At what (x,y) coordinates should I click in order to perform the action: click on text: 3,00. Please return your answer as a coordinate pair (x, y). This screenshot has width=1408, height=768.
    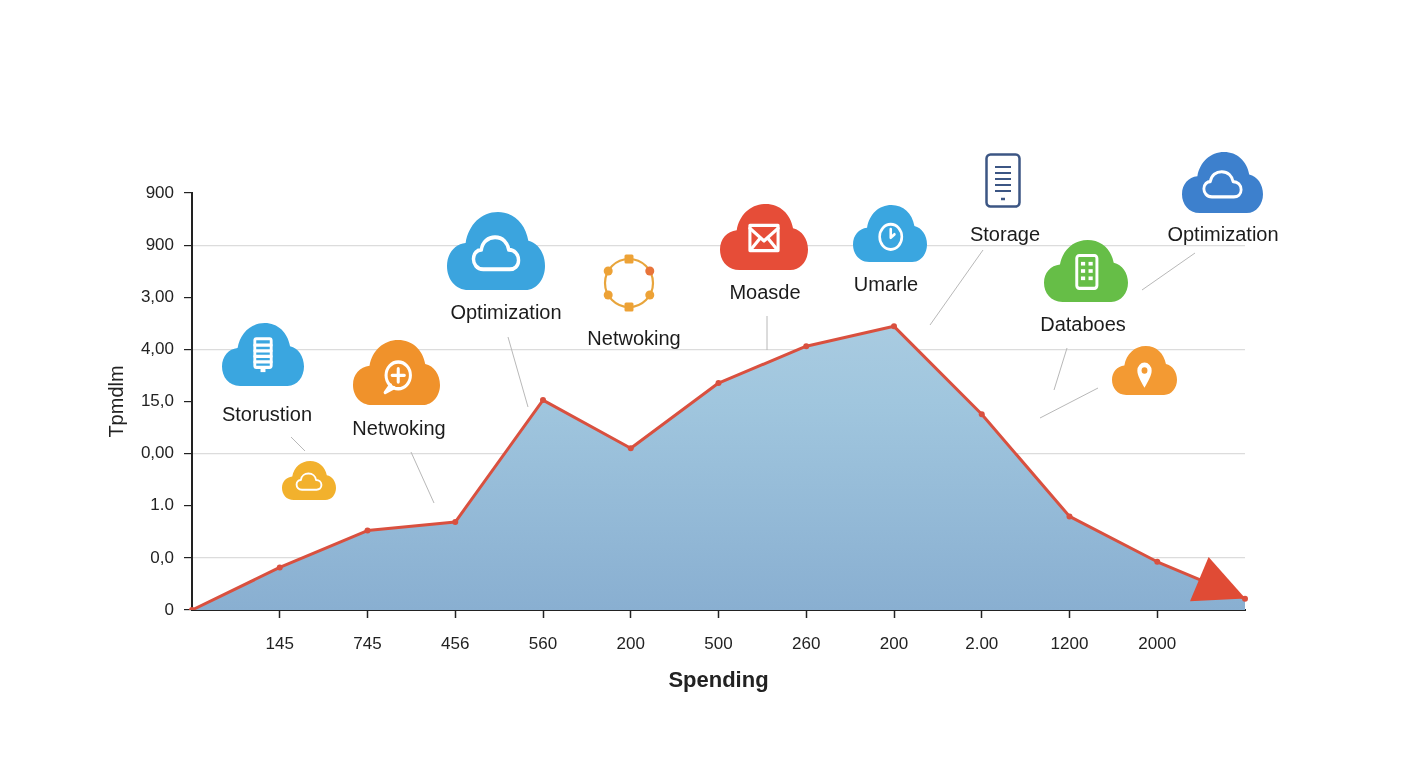
    Looking at the image, I should click on (157, 296).